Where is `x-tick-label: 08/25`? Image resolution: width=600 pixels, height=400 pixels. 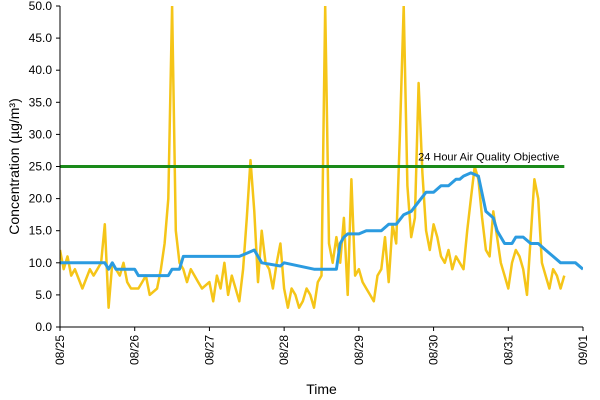 x-tick-label: 08/25 is located at coordinates (60, 350).